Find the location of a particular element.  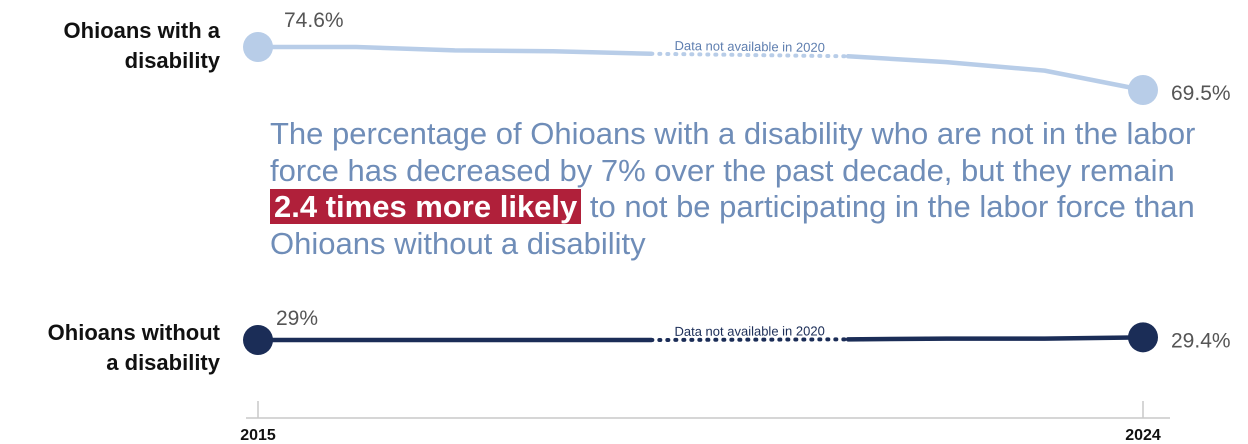

gap-note-without-disability: Data not available in 2020 is located at coordinates (749, 331).